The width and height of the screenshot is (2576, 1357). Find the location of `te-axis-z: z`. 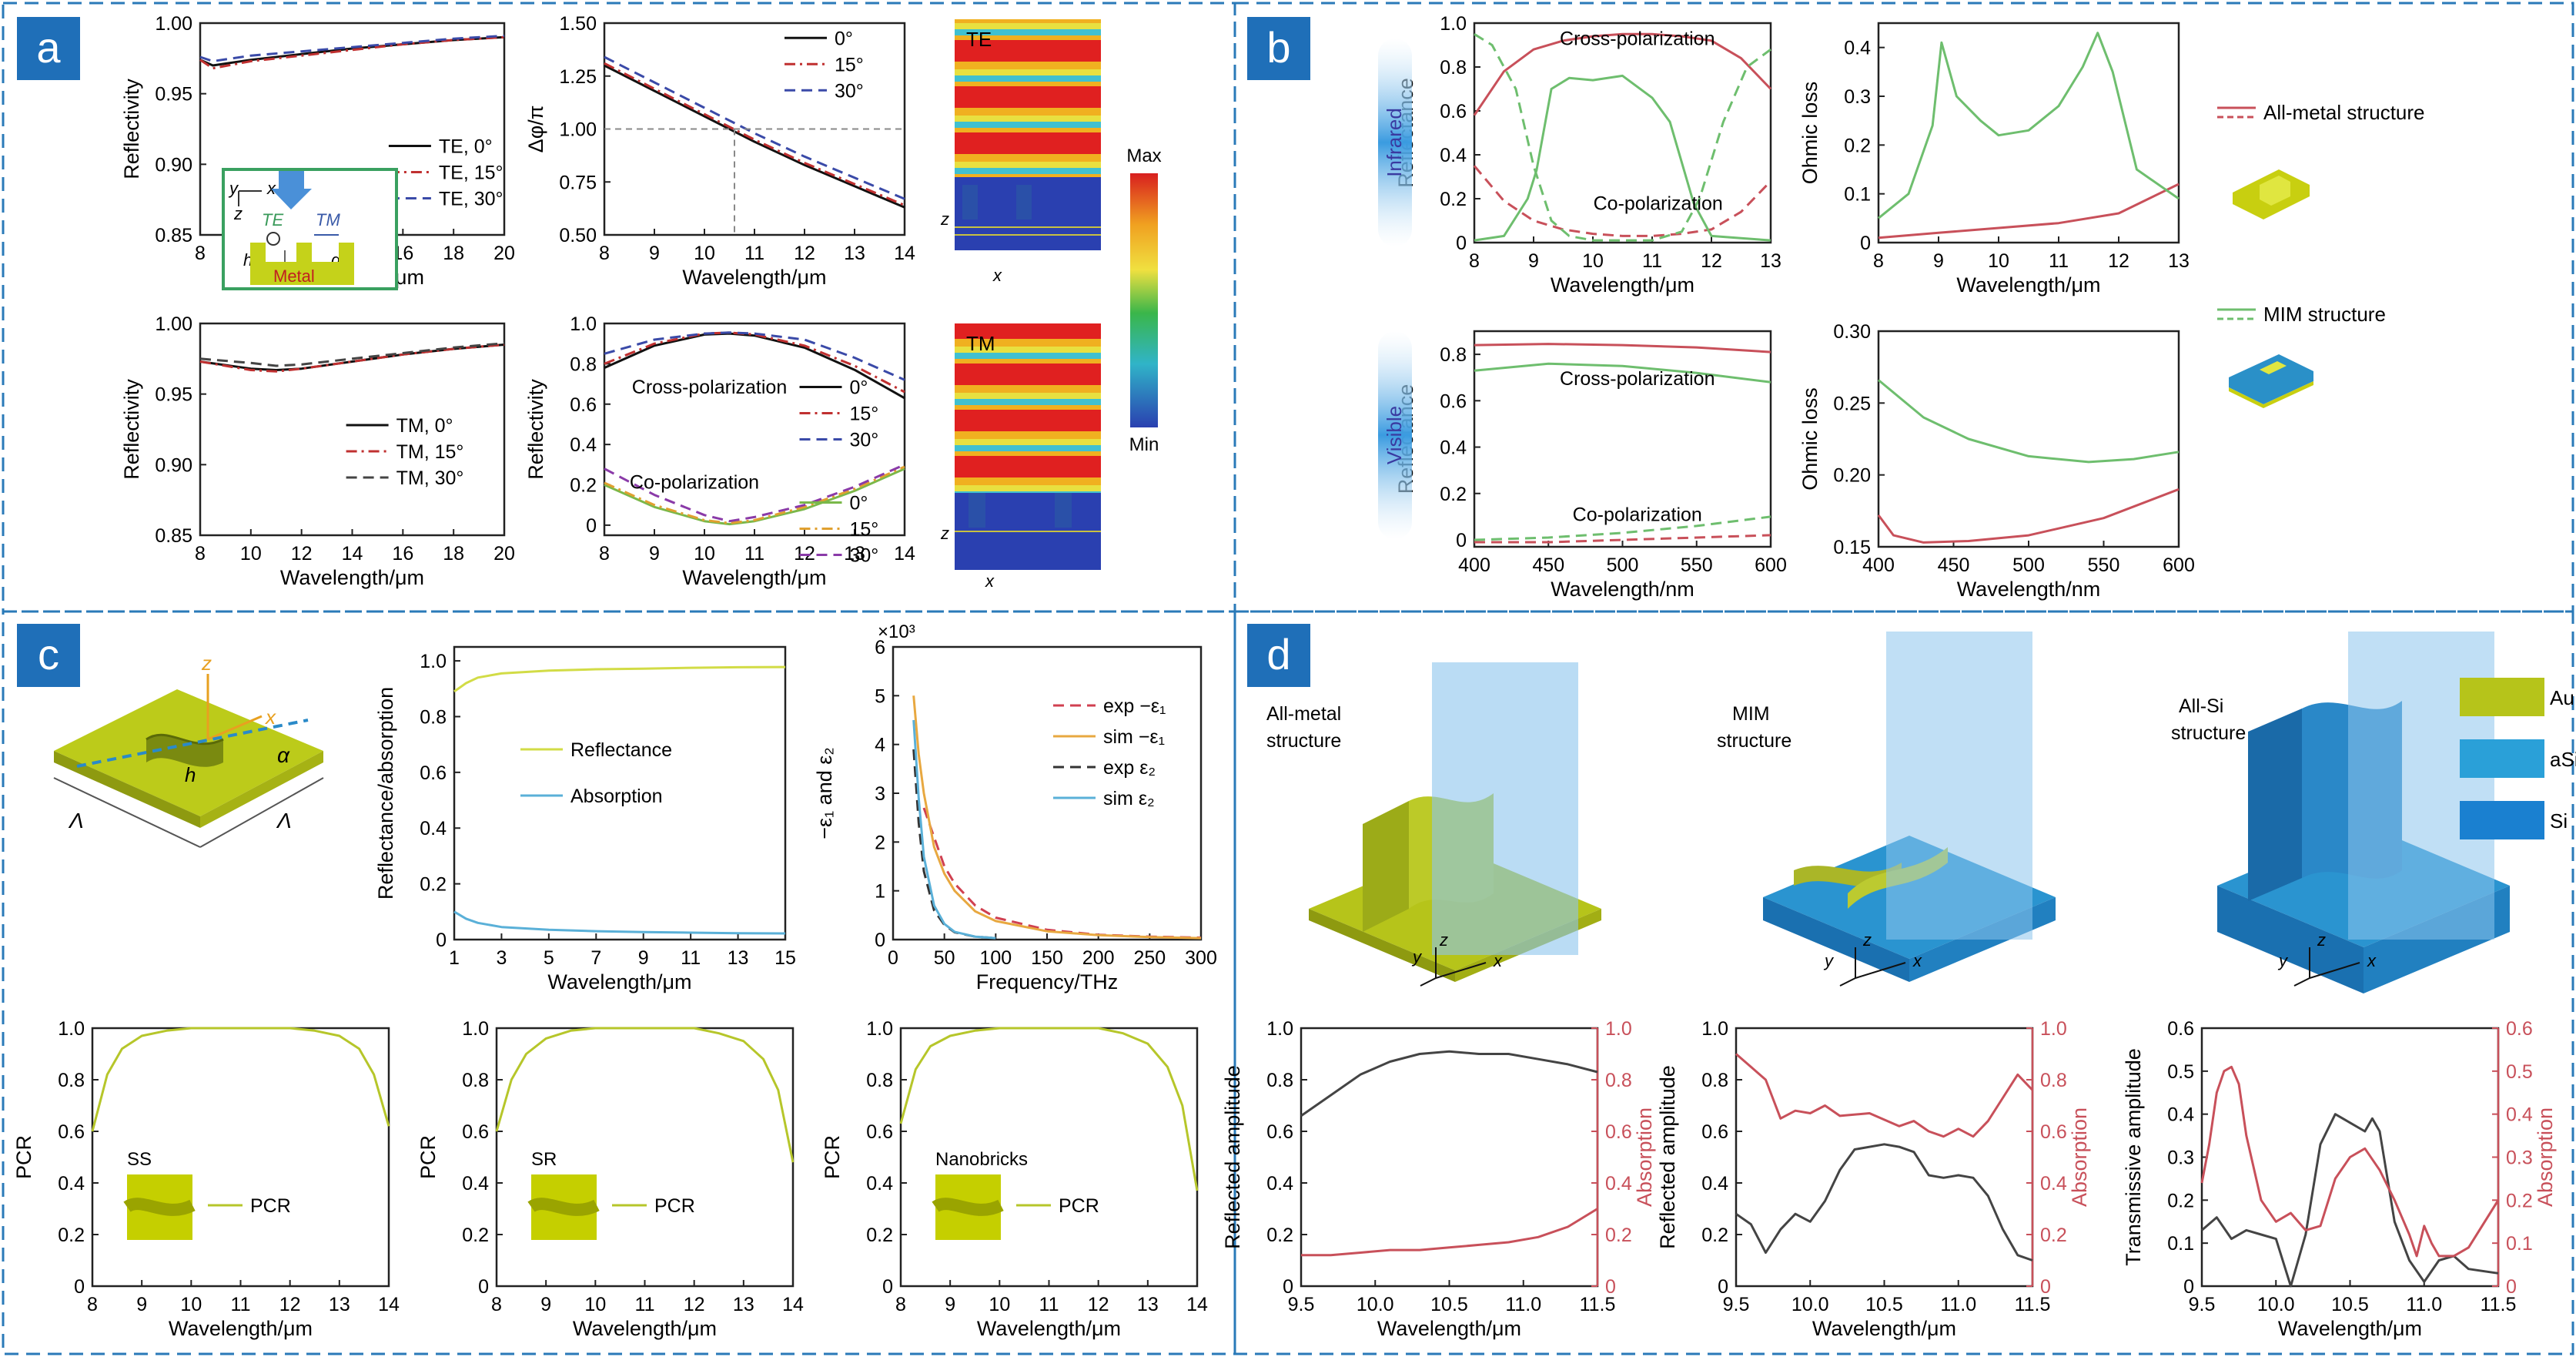

te-axis-z: z is located at coordinates (945, 219).